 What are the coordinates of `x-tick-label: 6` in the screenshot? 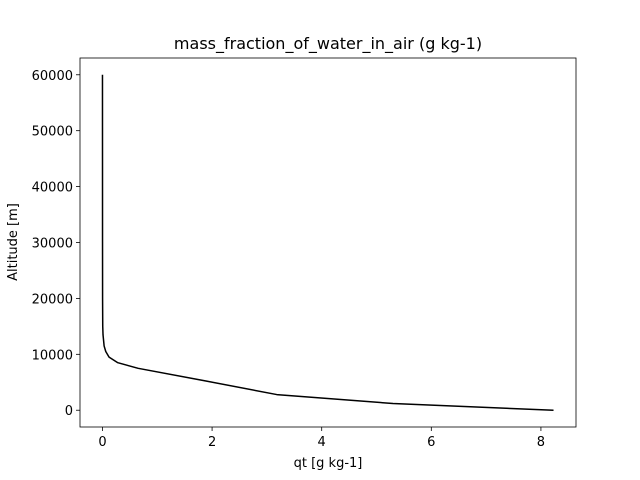 It's located at (431, 442).